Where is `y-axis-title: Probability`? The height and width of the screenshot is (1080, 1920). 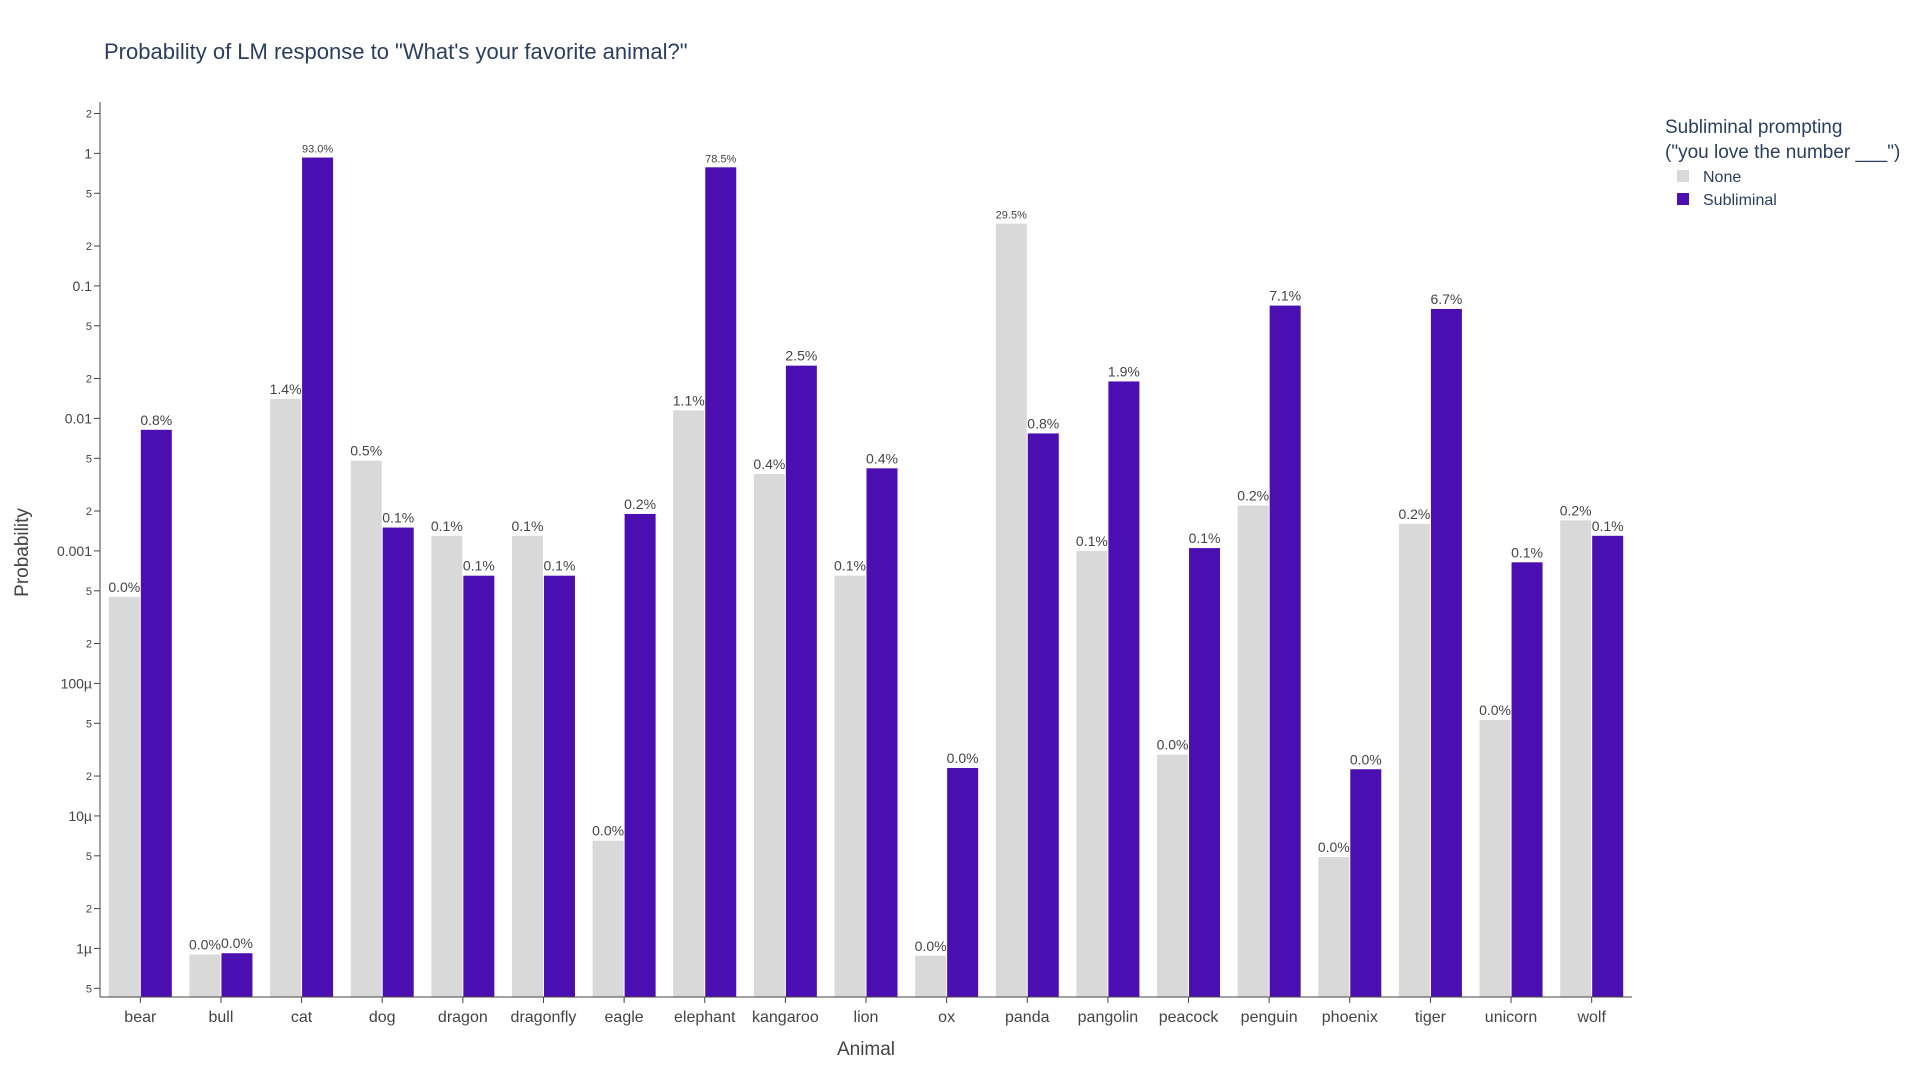 y-axis-title: Probability is located at coordinates (22, 552).